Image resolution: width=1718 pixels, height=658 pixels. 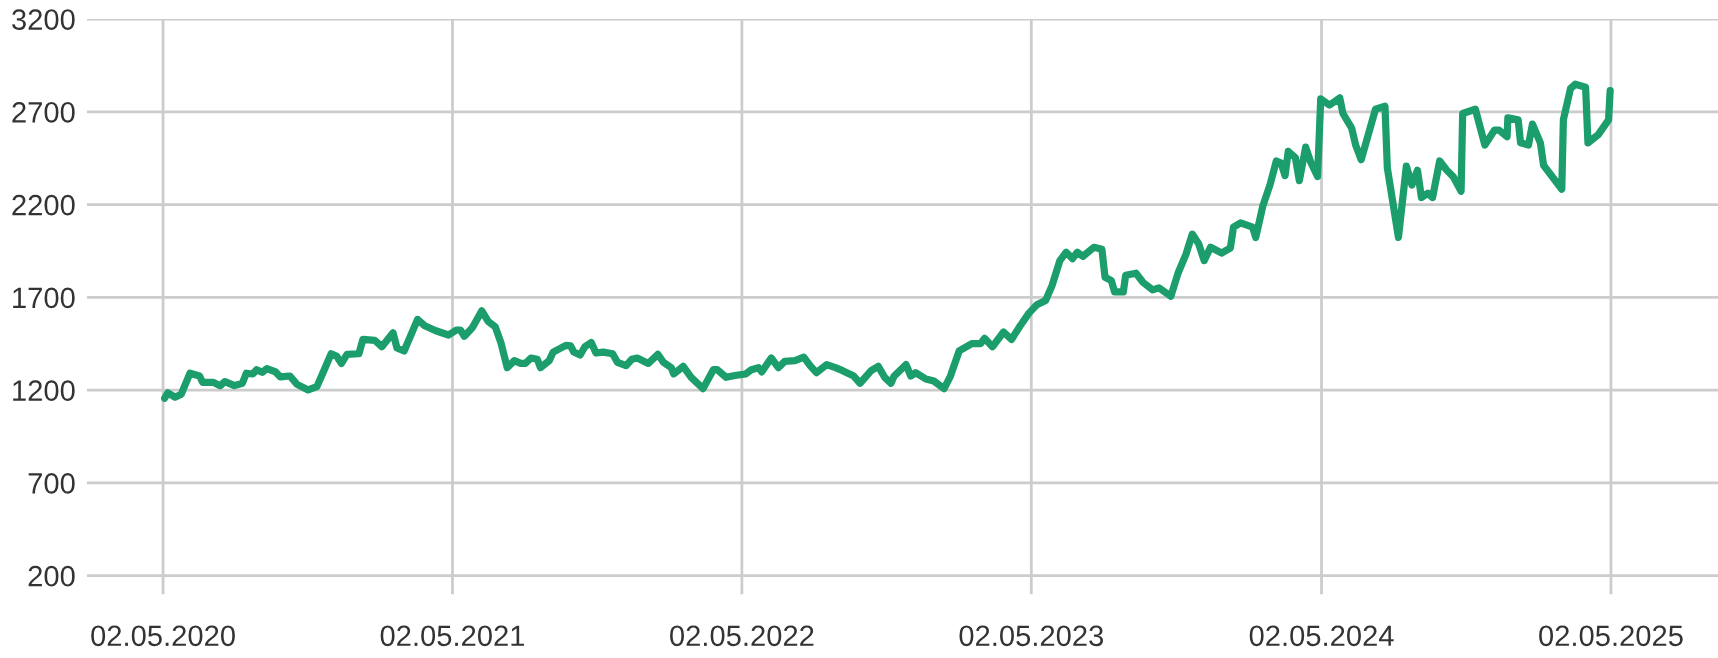 What do you see at coordinates (1031, 636) in the screenshot?
I see `x-tick-label: 02.05.2023` at bounding box center [1031, 636].